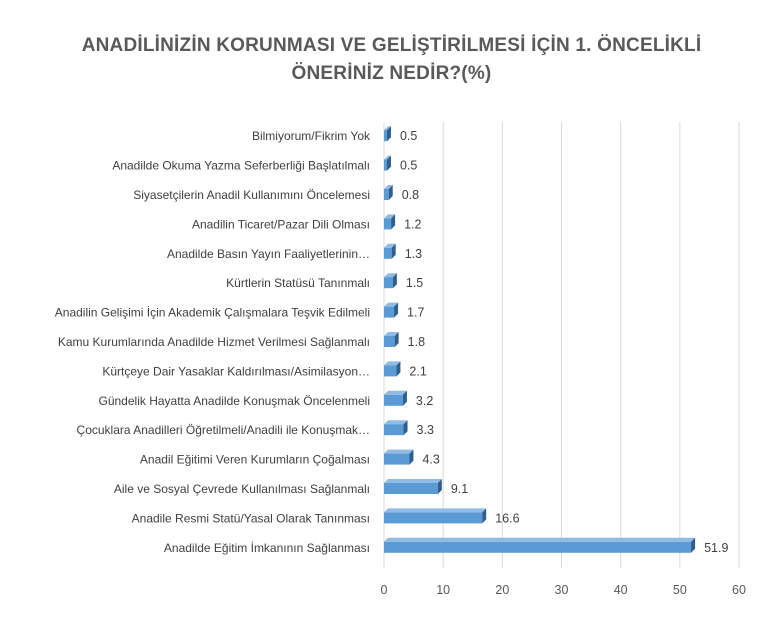 The image size is (783, 621). I want to click on data-label-9: 3.2, so click(424, 401).